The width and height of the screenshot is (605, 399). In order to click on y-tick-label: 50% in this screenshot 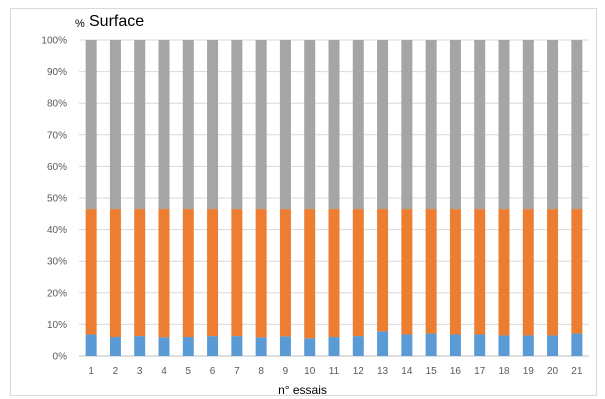, I will do `click(57, 199)`.